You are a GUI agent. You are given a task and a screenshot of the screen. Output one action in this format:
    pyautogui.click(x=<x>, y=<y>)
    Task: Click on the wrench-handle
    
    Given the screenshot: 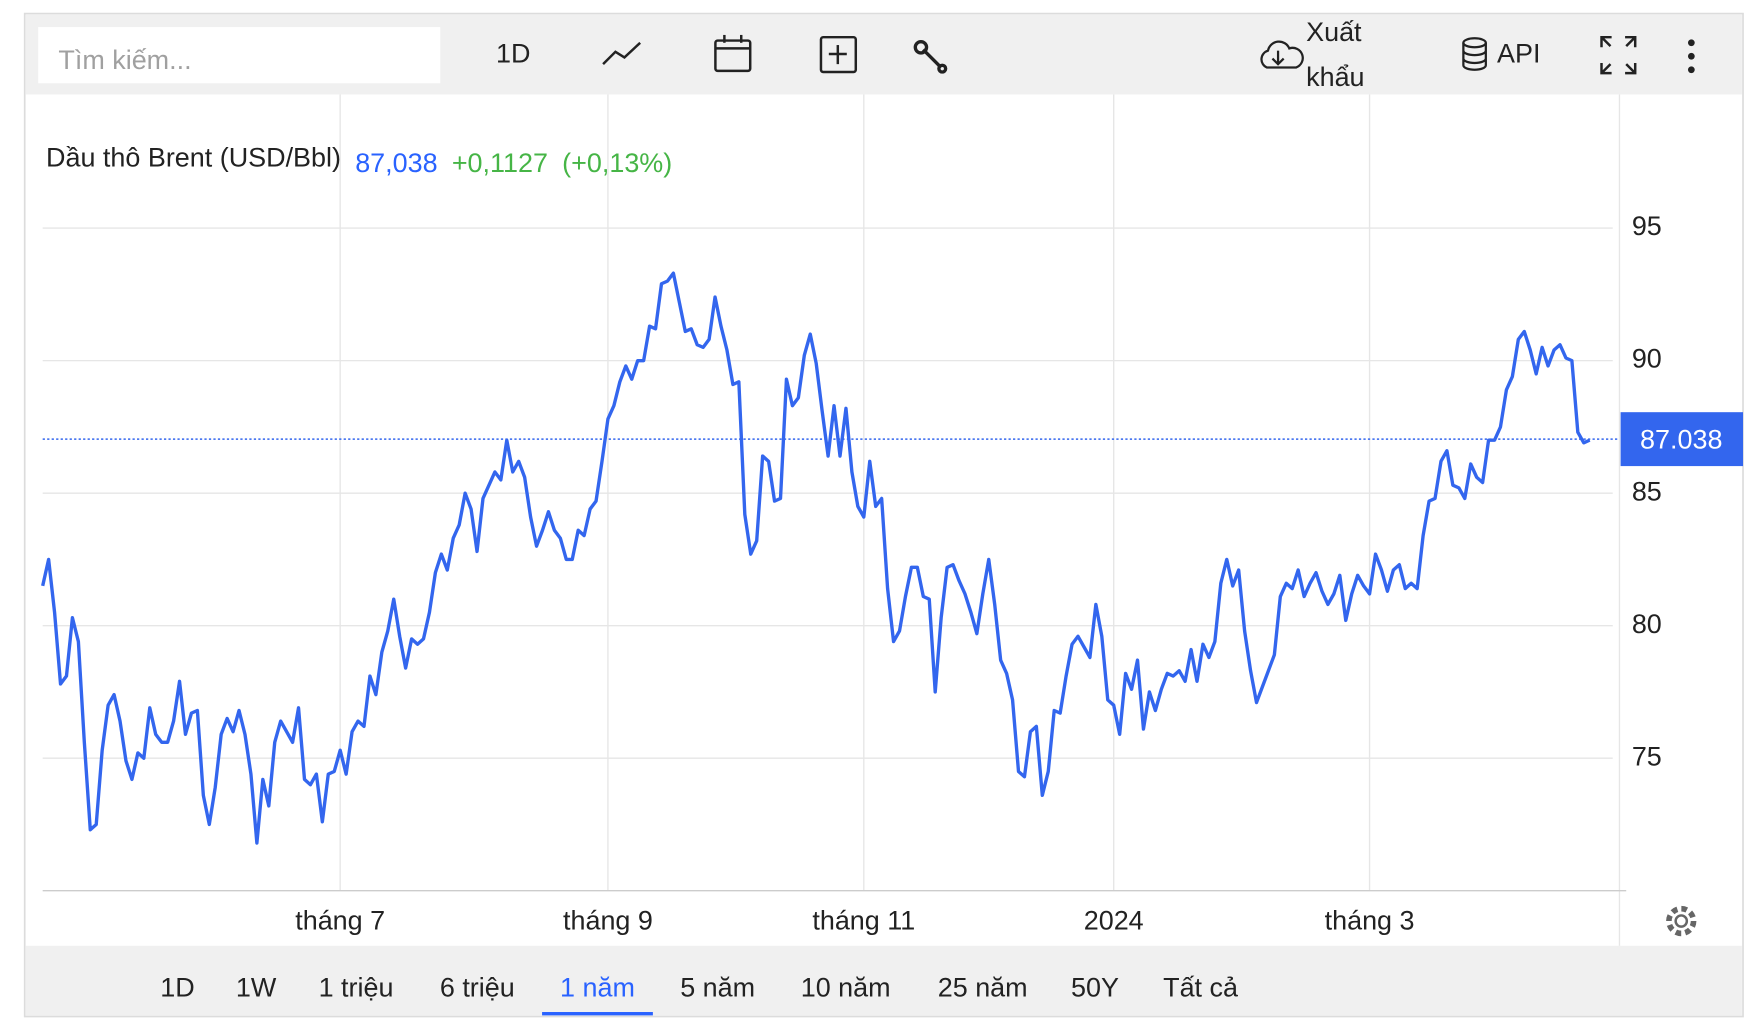 What is the action you would take?
    pyautogui.click(x=932, y=58)
    